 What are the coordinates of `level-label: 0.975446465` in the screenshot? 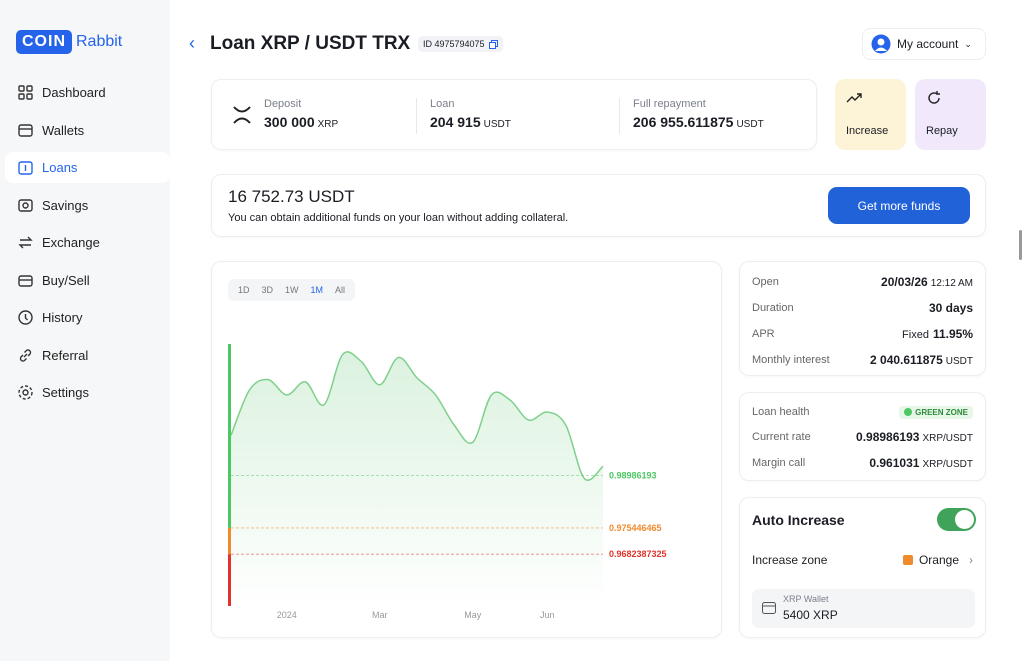 It's located at (635, 528).